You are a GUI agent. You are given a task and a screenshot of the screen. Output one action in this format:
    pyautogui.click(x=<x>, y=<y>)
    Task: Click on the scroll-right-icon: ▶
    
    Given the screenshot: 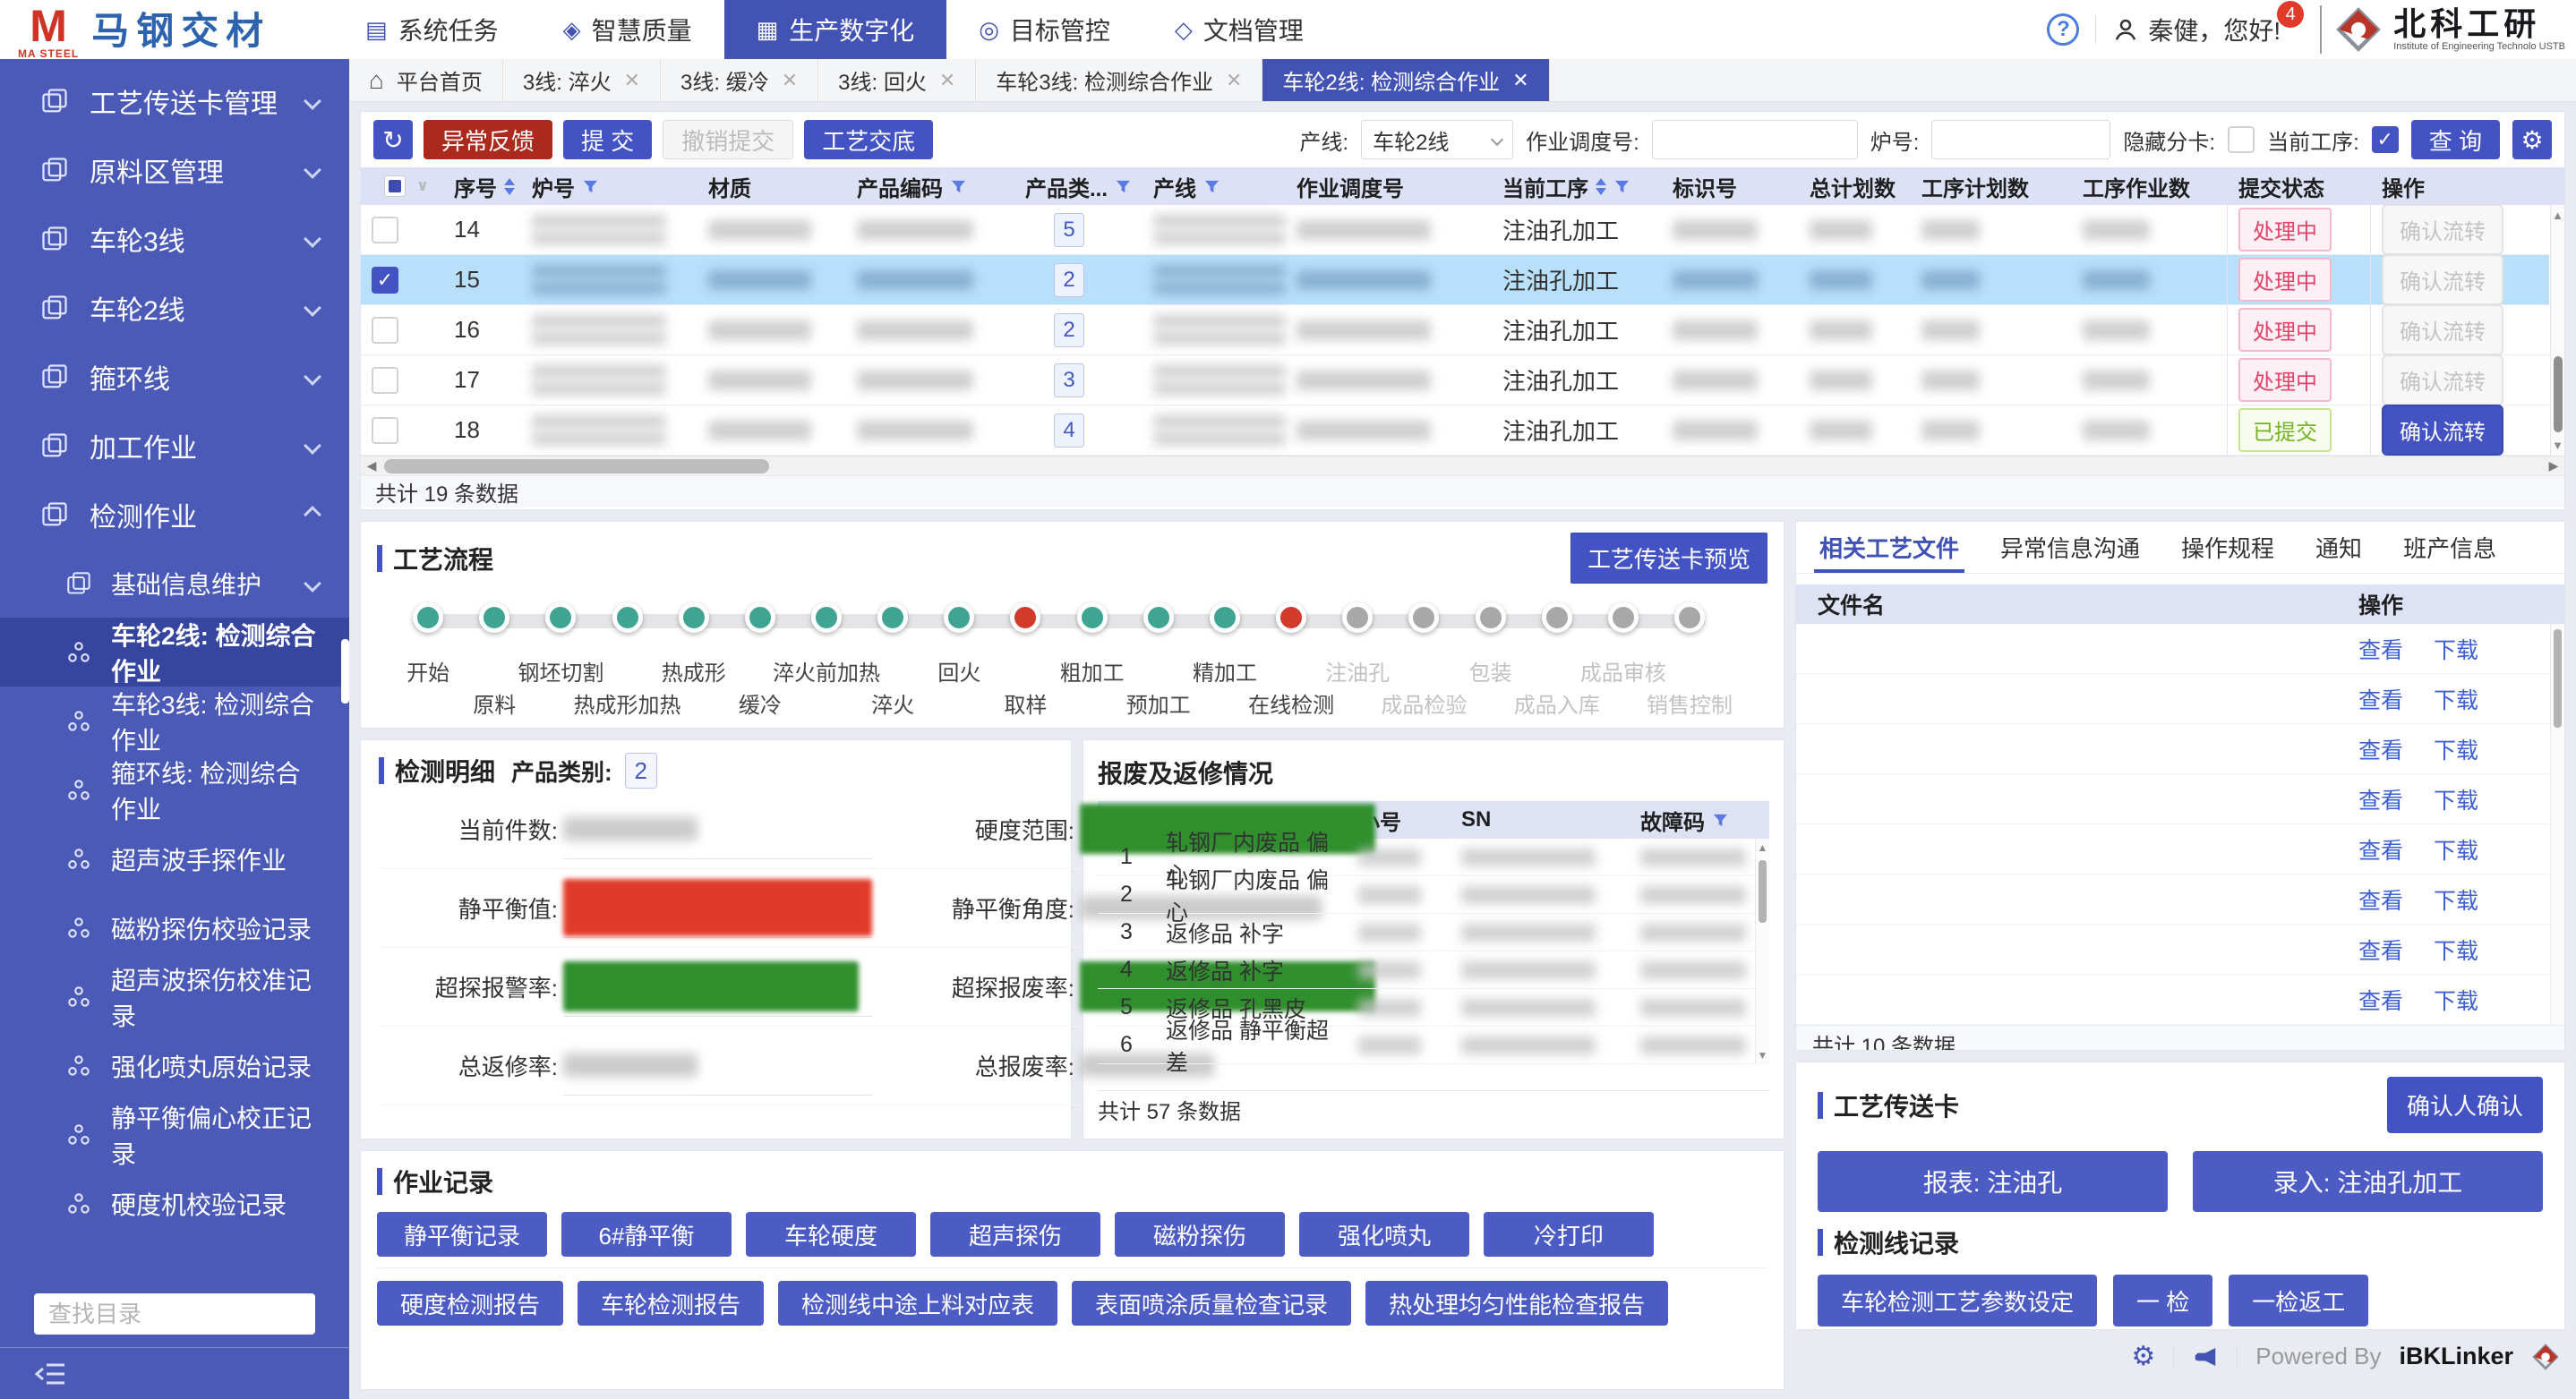 What is the action you would take?
    pyautogui.click(x=2553, y=465)
    